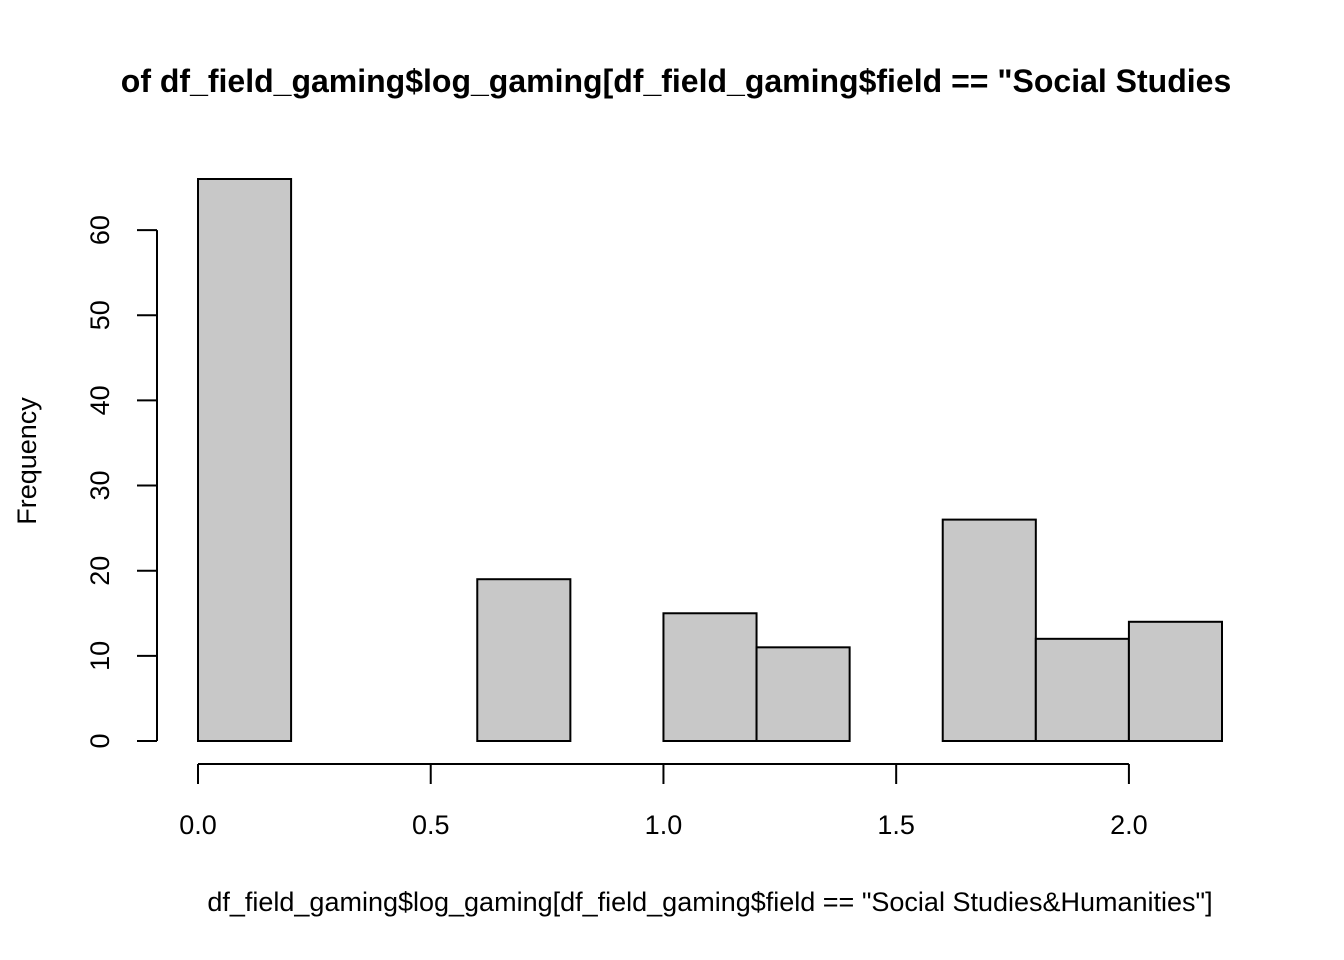 This screenshot has height=960, width=1344. What do you see at coordinates (100, 230) in the screenshot?
I see `y-tick-label: 60` at bounding box center [100, 230].